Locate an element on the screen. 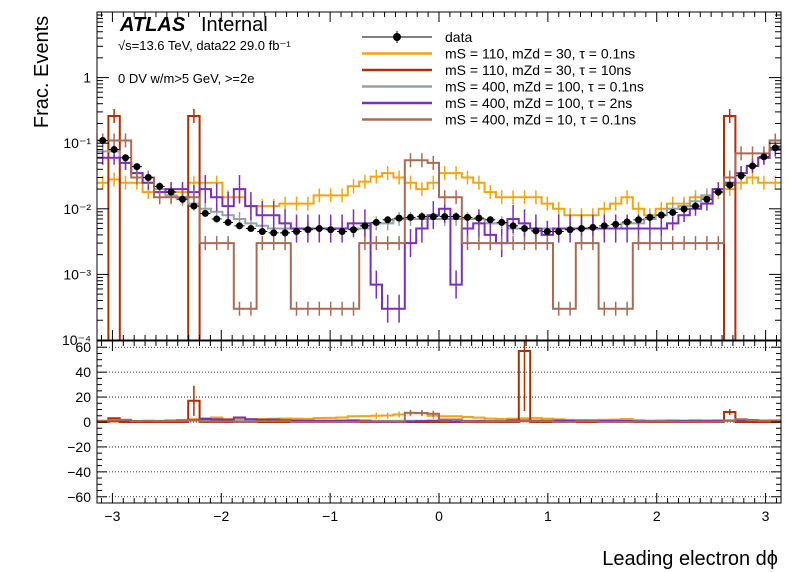  top-y-tick-label-2: 10⁻² is located at coordinates (77, 209).